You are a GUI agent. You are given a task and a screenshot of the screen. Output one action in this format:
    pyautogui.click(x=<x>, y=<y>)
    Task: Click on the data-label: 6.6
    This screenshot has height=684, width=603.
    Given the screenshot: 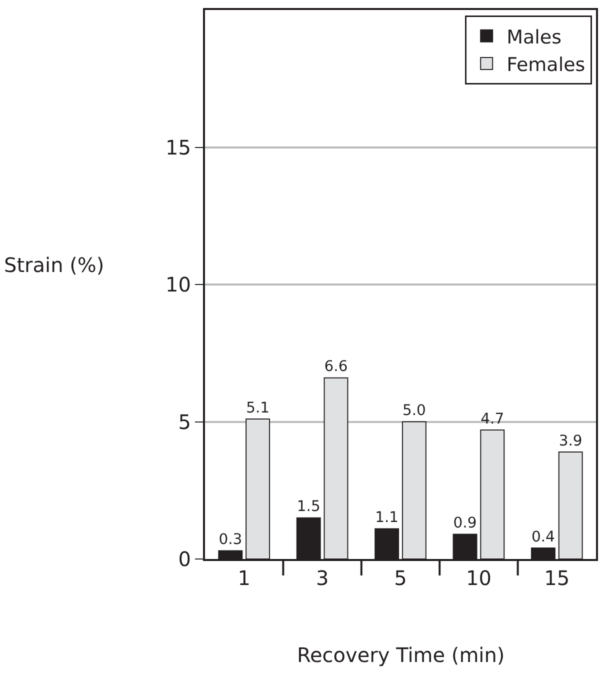 What is the action you would take?
    pyautogui.click(x=336, y=367)
    